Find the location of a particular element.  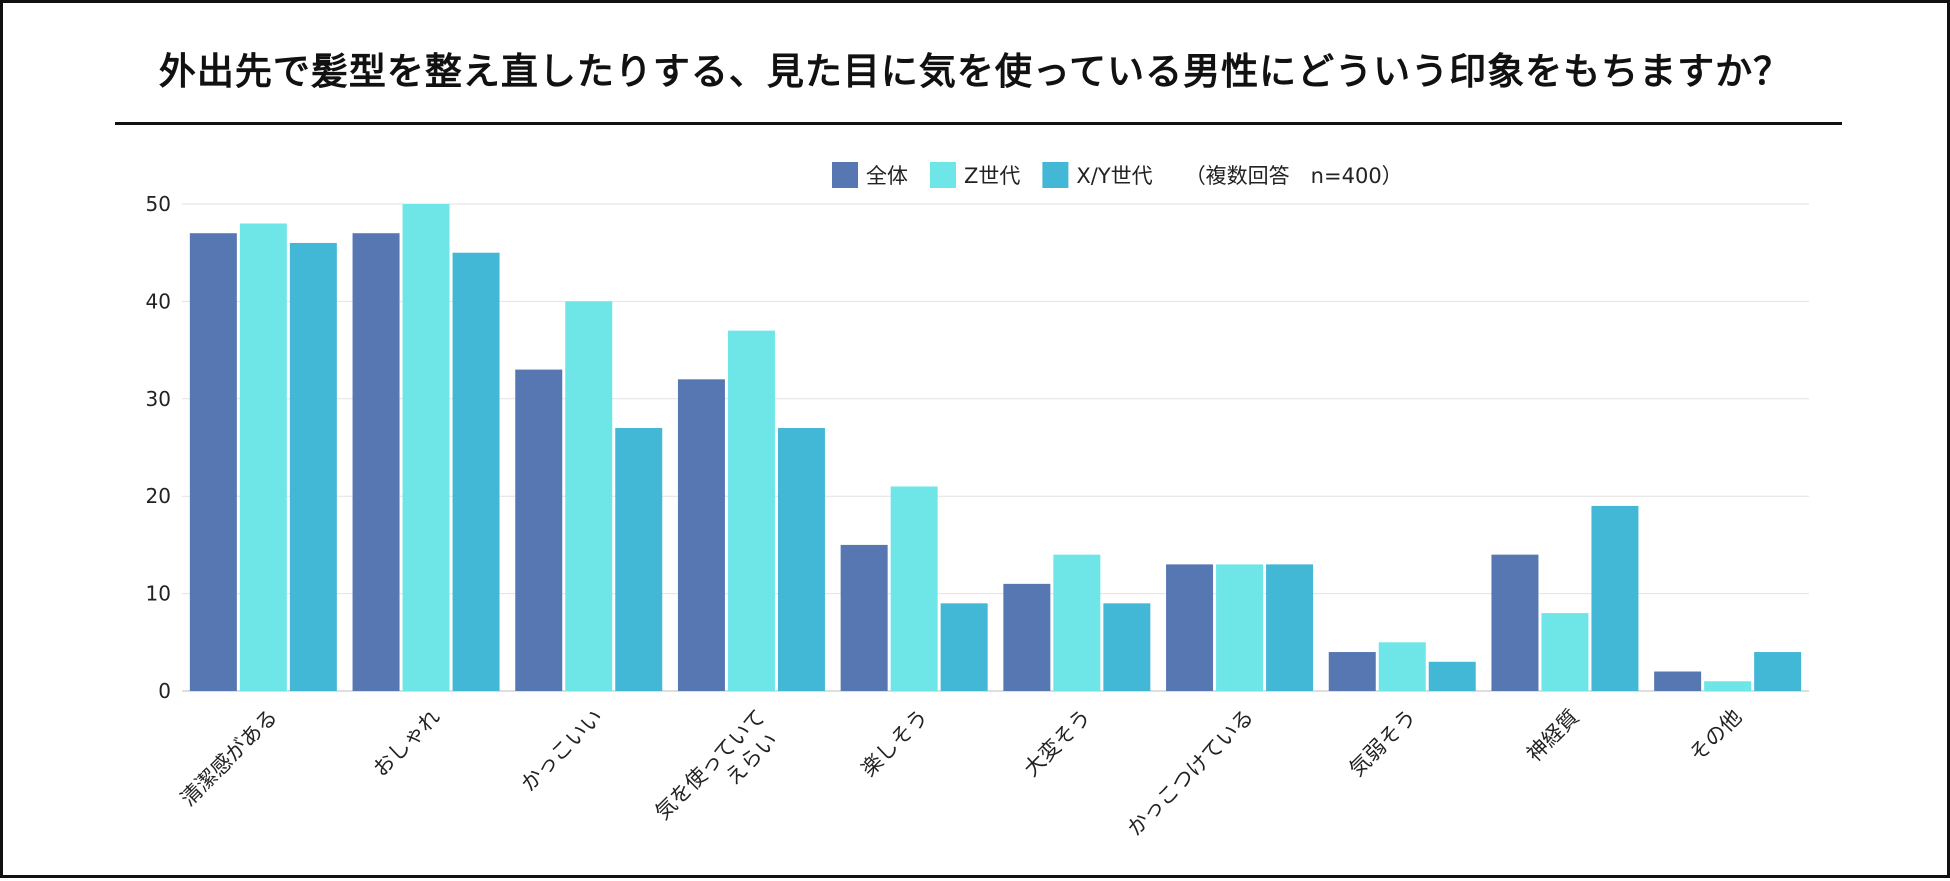

category-label-line: おしゃれ is located at coordinates (406, 743).